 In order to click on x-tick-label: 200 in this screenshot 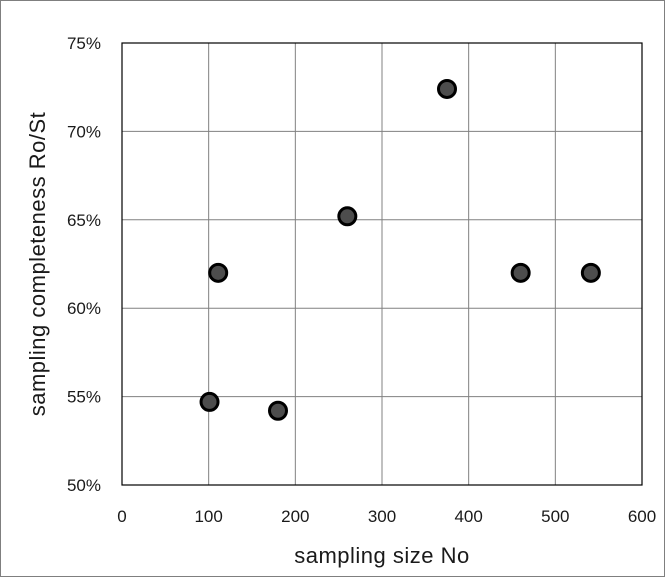, I will do `click(295, 516)`.